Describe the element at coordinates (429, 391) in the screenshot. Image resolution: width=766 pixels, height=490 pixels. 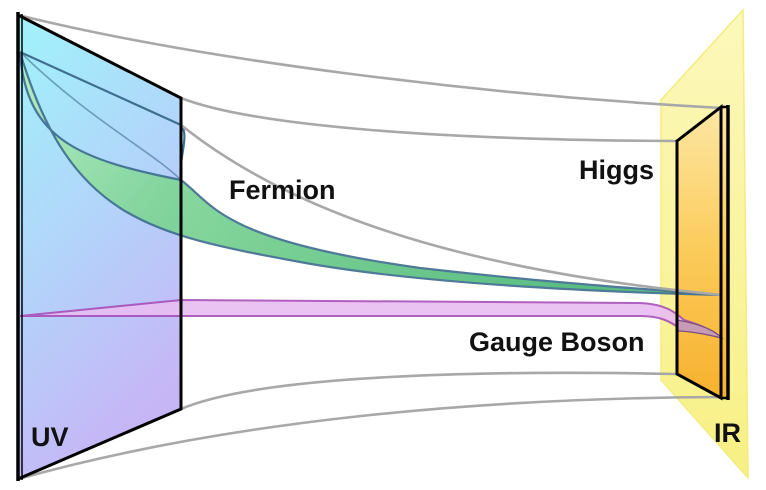
I see `bulk-line-bottom-inner` at that location.